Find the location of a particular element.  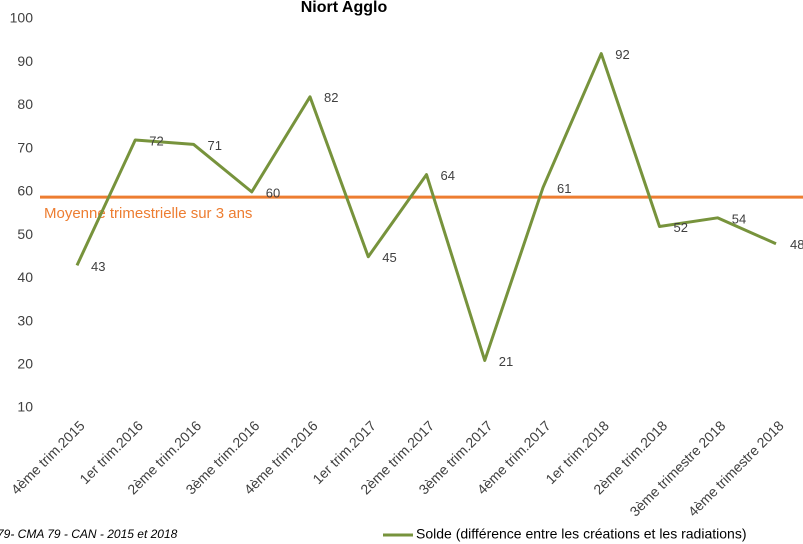

y-tick-label: 90 is located at coordinates (25, 61).